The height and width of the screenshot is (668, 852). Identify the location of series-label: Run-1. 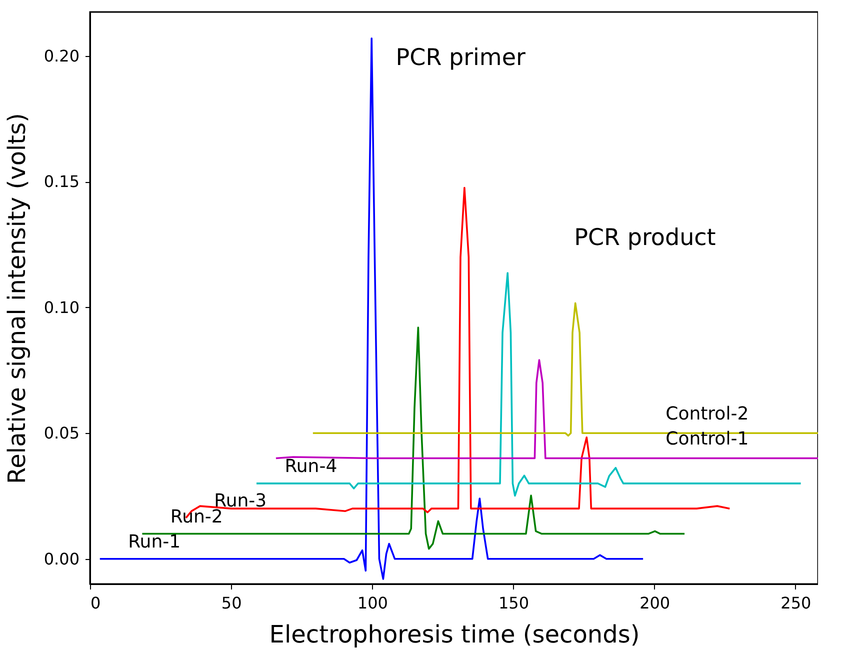
(154, 542).